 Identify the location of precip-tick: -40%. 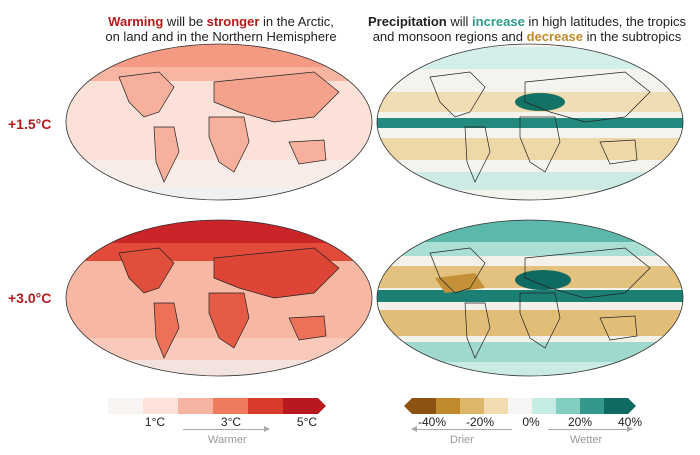
(432, 422).